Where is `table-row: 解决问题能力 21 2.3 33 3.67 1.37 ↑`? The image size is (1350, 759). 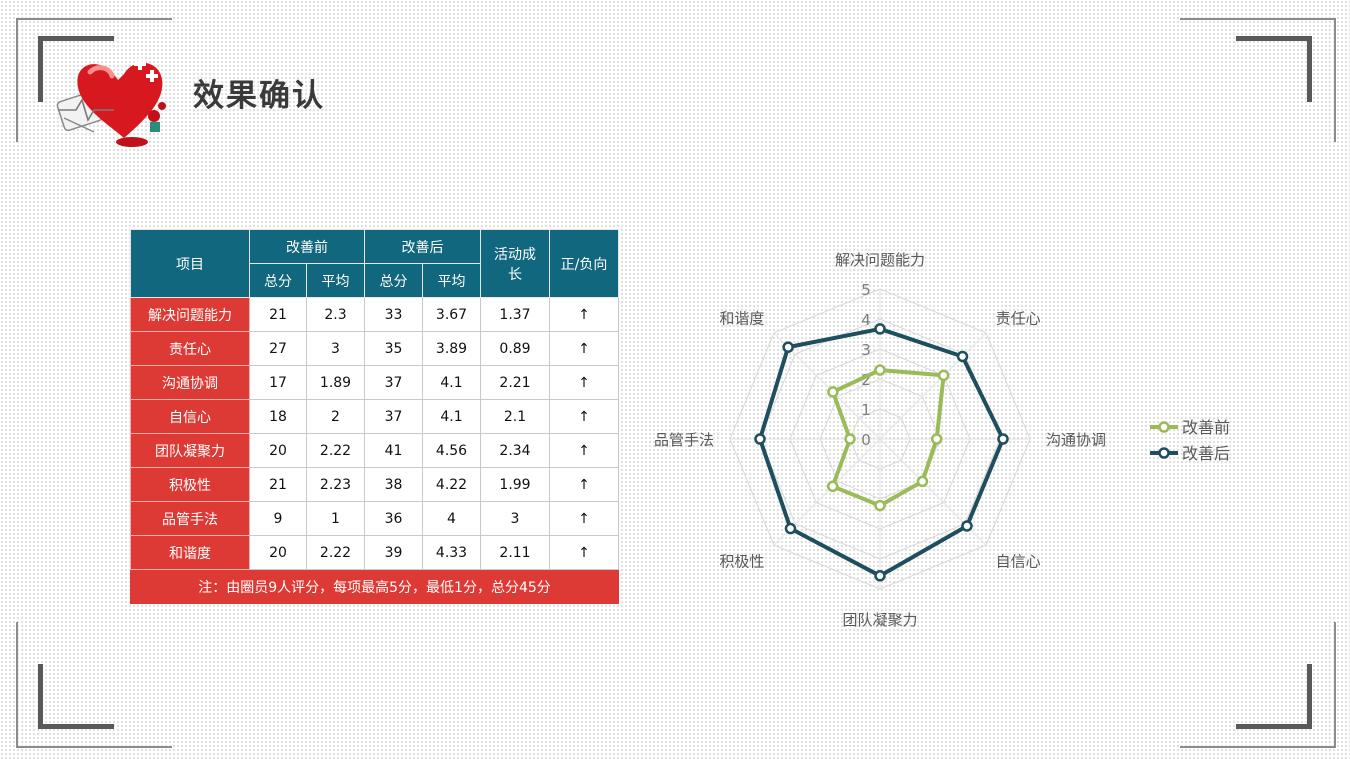 table-row: 解决问题能力 21 2.3 33 3.67 1.37 ↑ is located at coordinates (374, 314).